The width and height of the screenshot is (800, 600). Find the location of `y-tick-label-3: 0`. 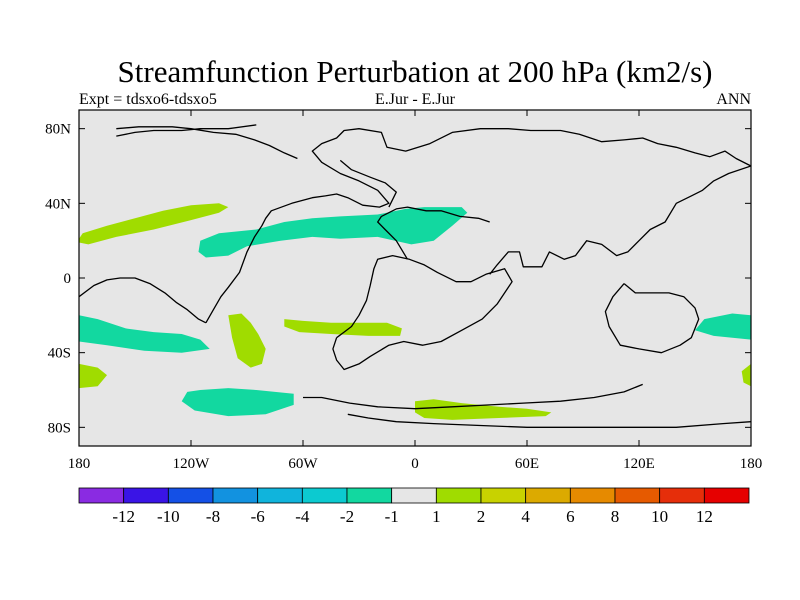

y-tick-label-3: 0 is located at coordinates (68, 279).